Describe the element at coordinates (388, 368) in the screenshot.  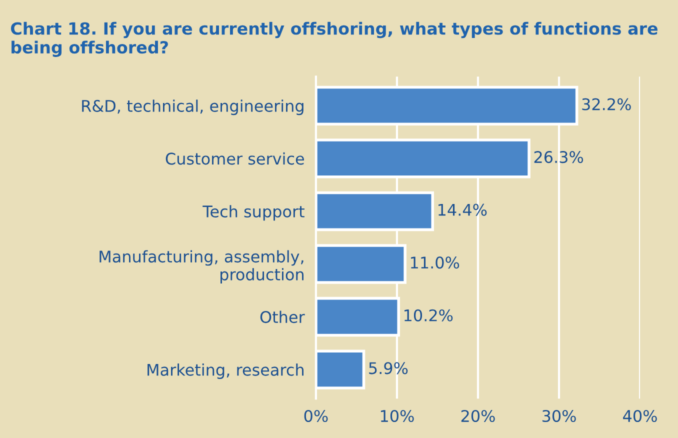
I see `data-label: 5.9%` at that location.